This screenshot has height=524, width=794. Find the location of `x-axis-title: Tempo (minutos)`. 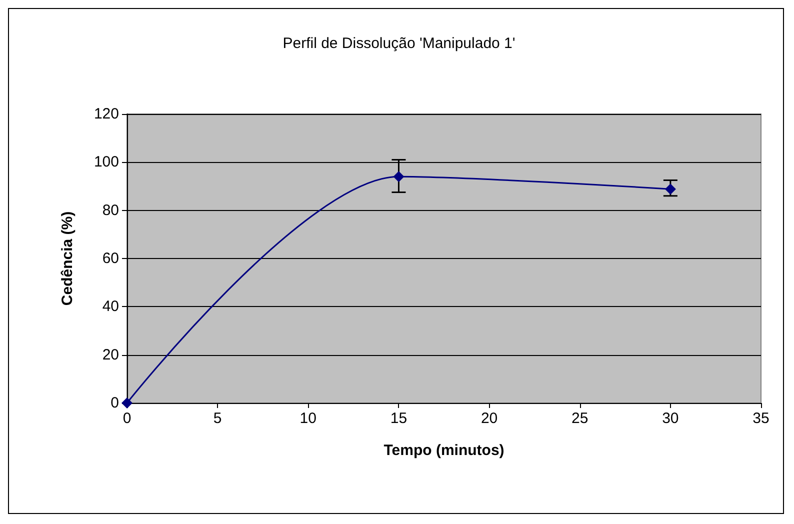

x-axis-title: Tempo (minutos) is located at coordinates (444, 450).